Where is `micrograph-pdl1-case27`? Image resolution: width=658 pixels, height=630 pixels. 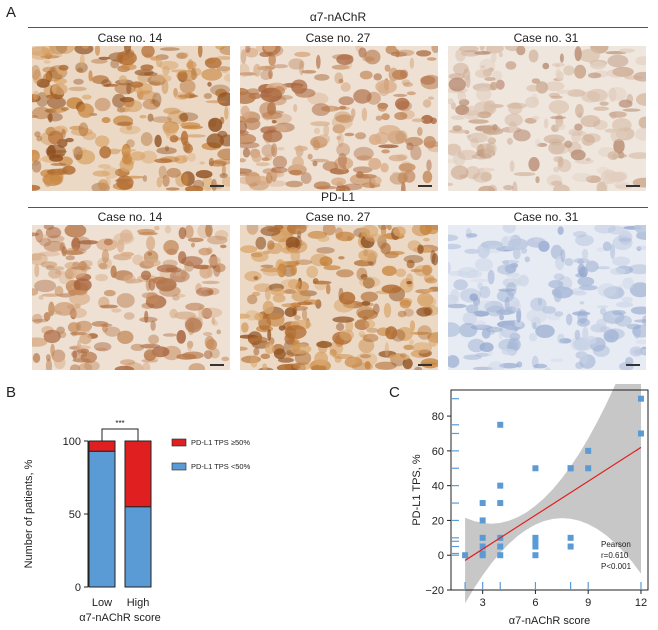
micrograph-pdl1-case27 is located at coordinates (339, 297).